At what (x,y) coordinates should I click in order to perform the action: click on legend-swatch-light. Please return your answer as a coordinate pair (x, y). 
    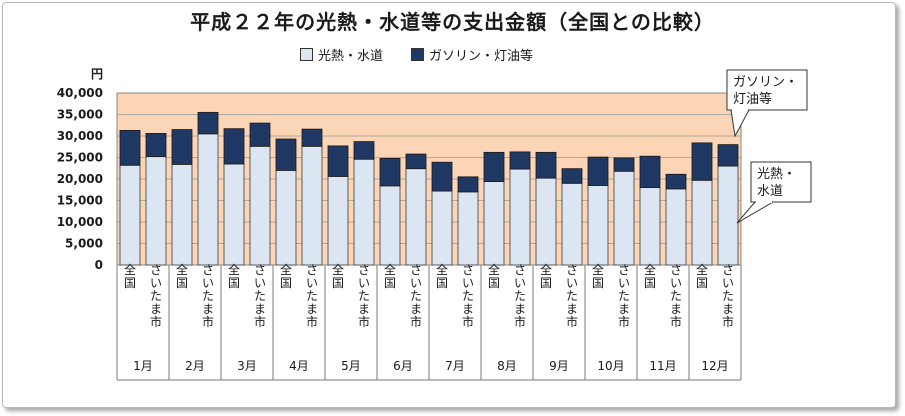
    Looking at the image, I should click on (306, 54).